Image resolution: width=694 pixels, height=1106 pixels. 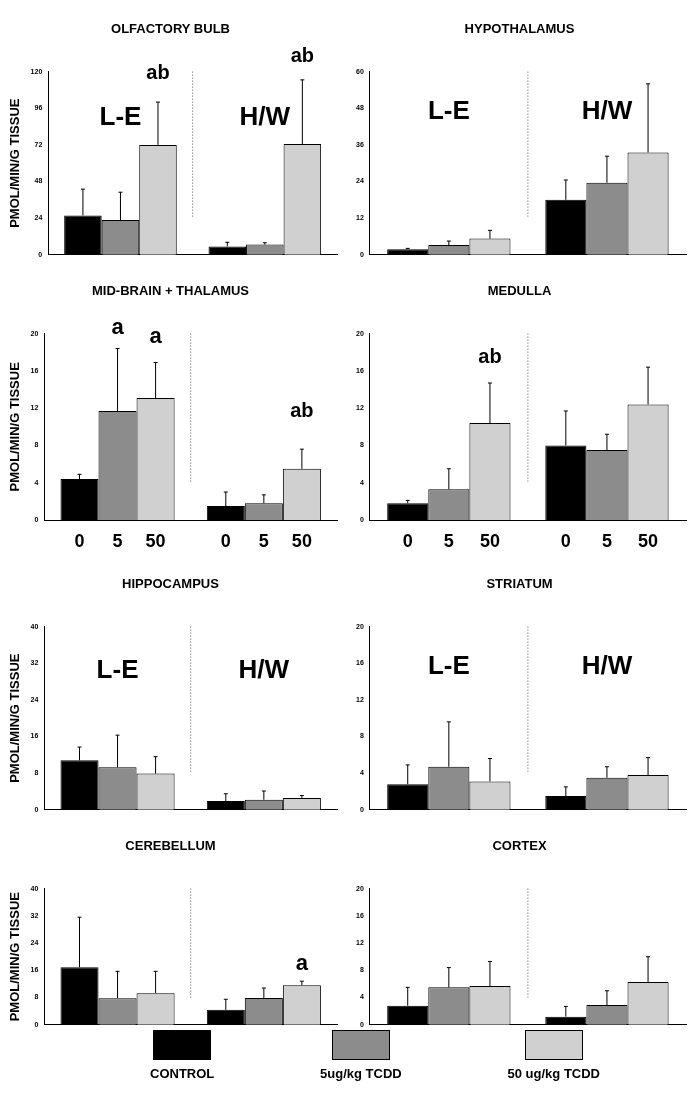 What do you see at coordinates (170, 29) in the screenshot?
I see `chart-title: OLFACTORY BULB` at bounding box center [170, 29].